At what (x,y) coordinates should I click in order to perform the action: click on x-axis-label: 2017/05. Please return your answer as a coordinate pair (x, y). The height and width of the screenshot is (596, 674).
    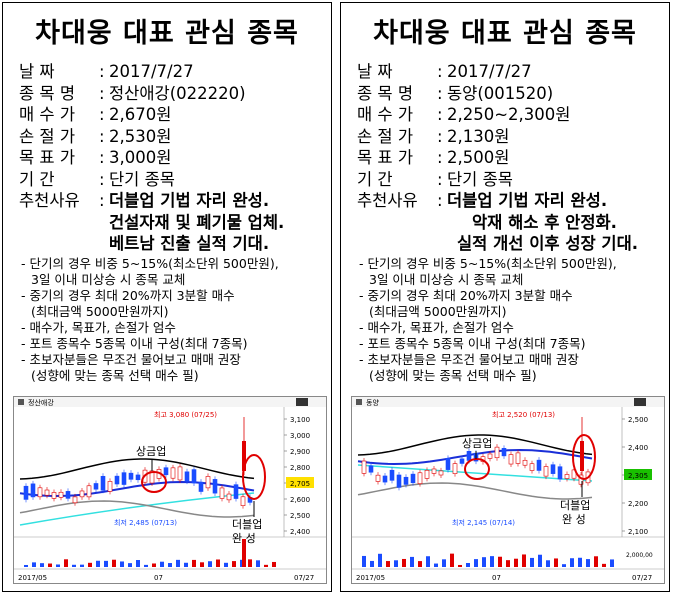
    Looking at the image, I should click on (32, 578).